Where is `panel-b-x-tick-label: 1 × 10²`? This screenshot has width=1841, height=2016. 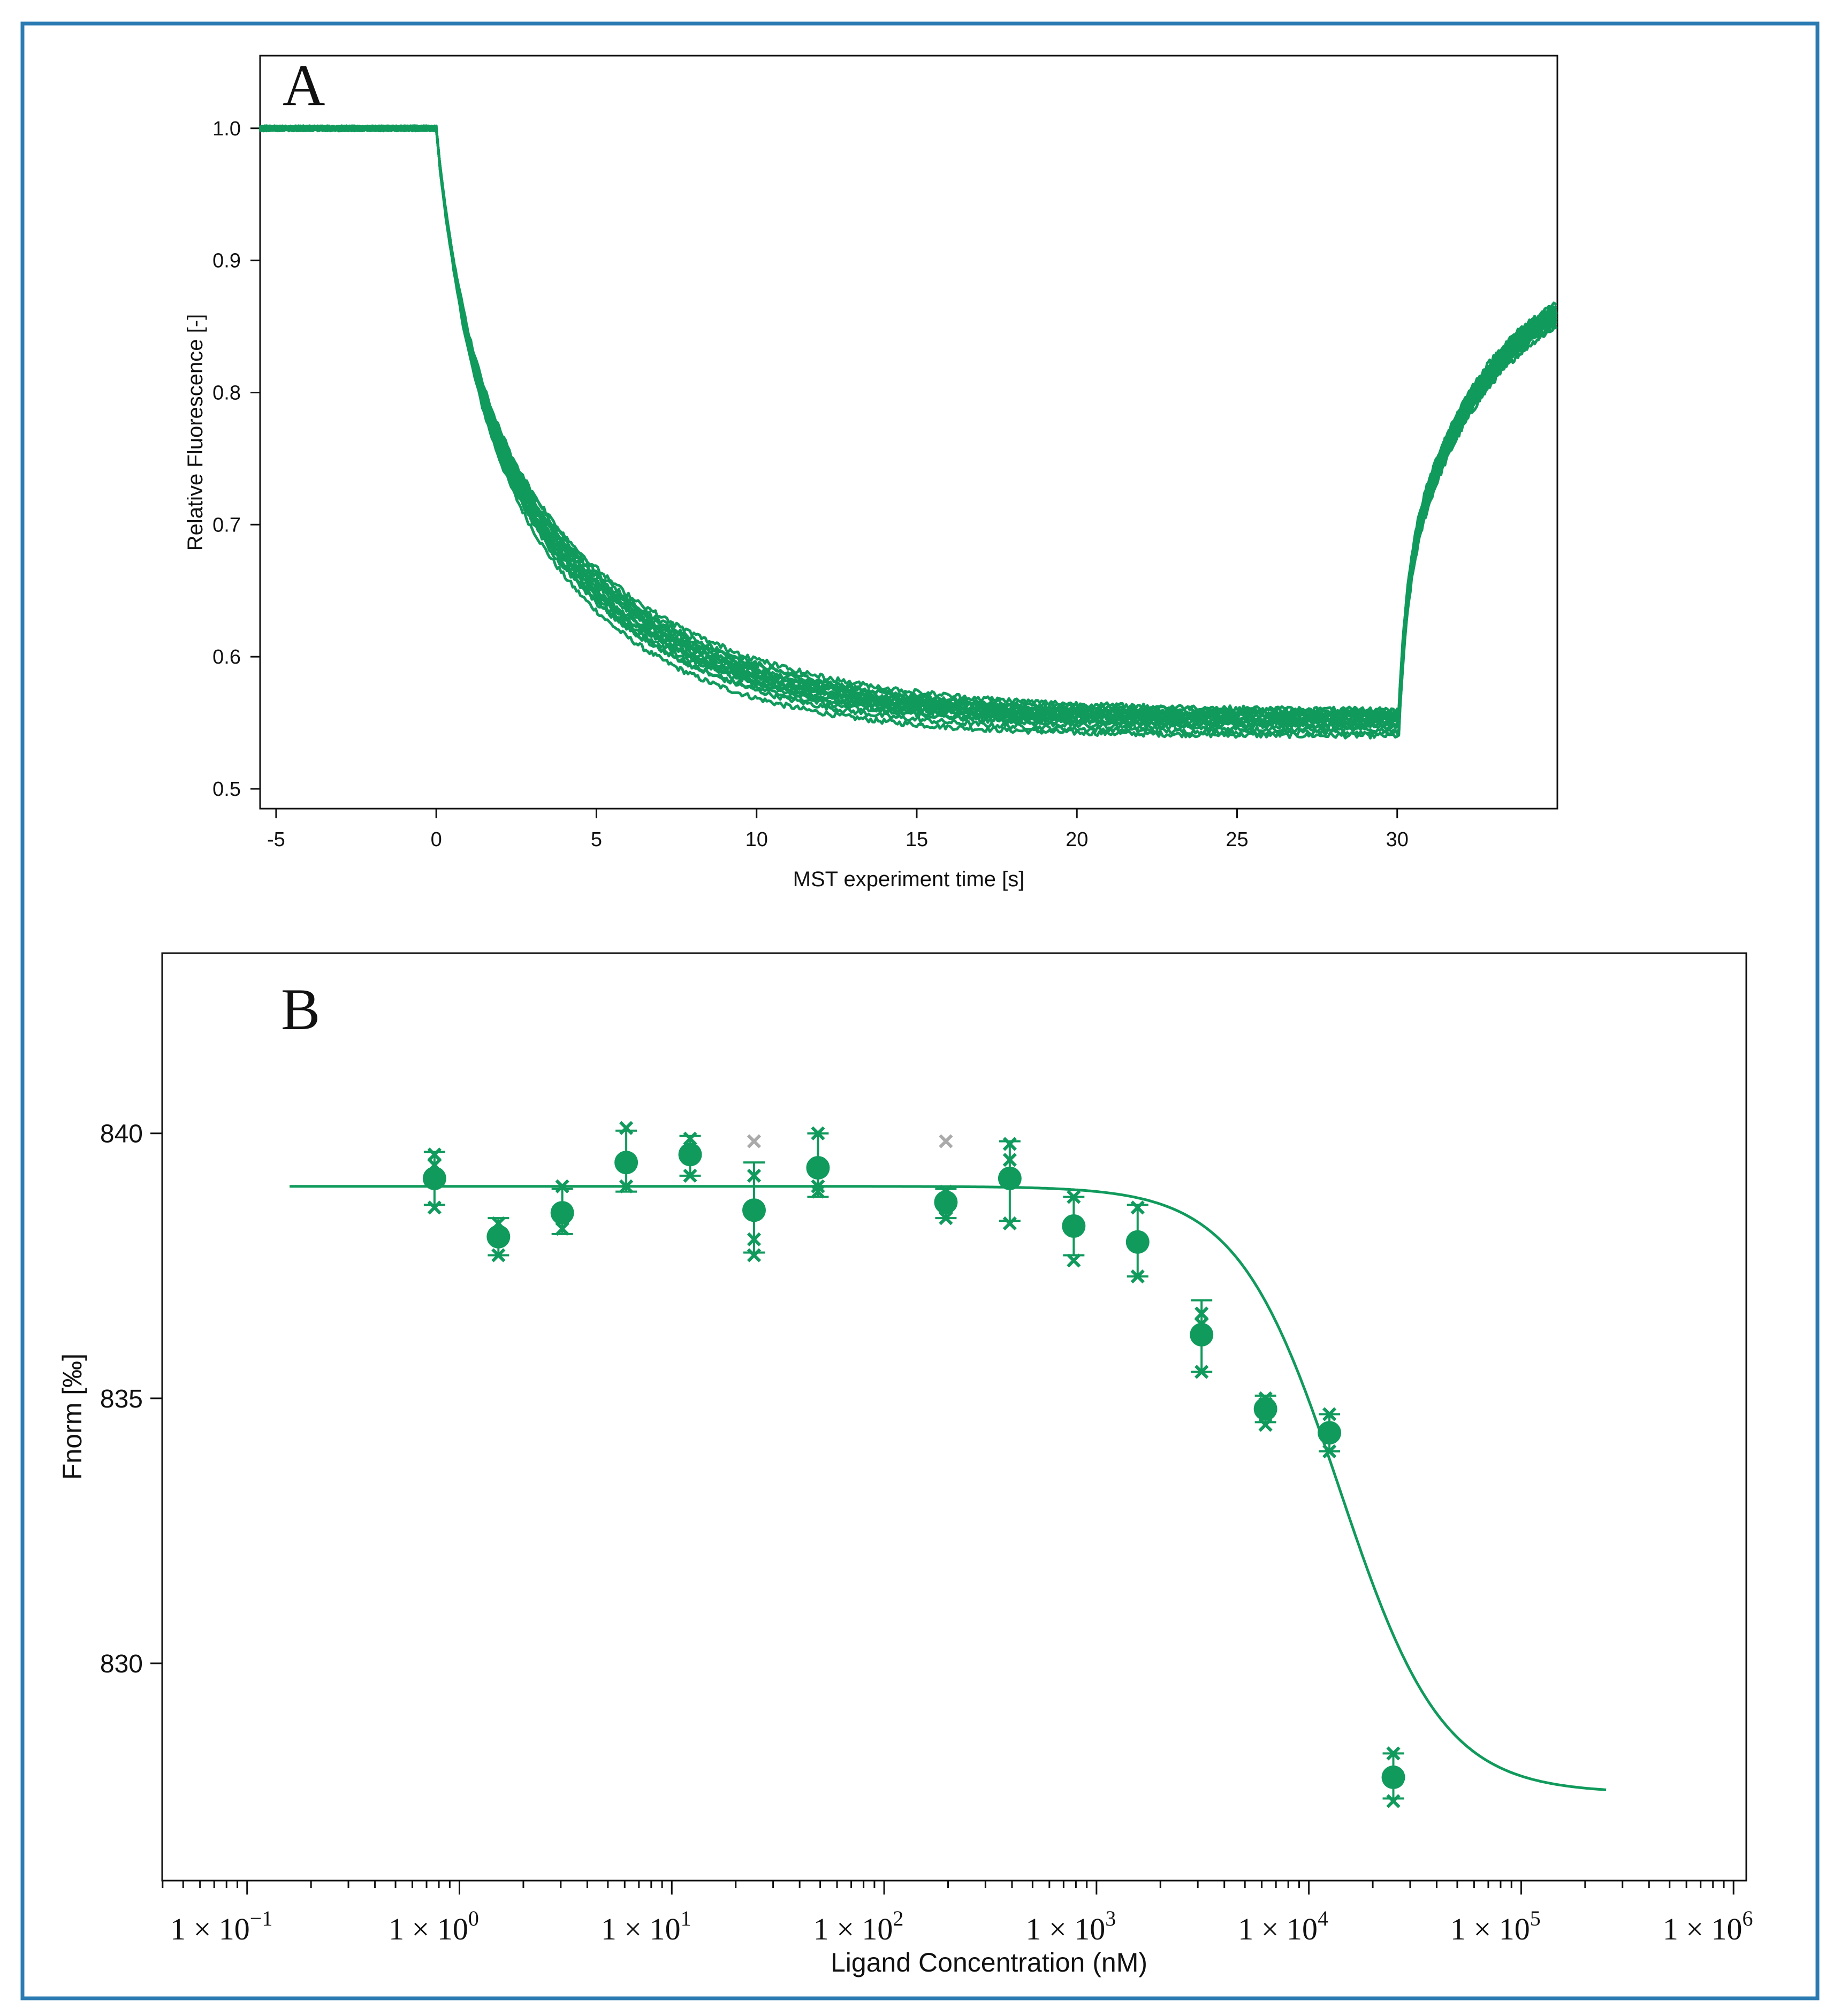 panel-b-x-tick-label: 1 × 10² is located at coordinates (858, 1926).